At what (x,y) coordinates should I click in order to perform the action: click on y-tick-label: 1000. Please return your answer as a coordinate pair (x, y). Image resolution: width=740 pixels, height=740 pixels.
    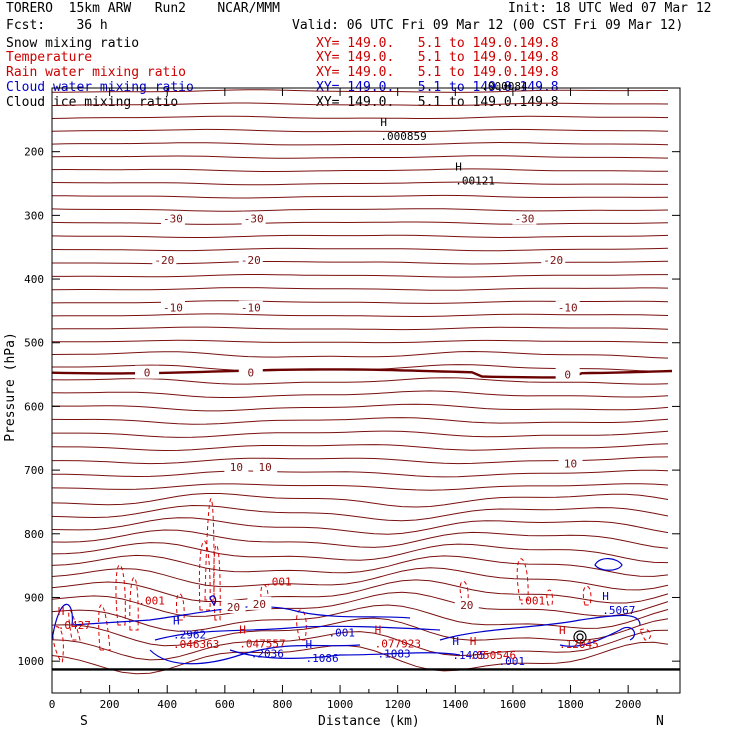
    Looking at the image, I should click on (31, 661).